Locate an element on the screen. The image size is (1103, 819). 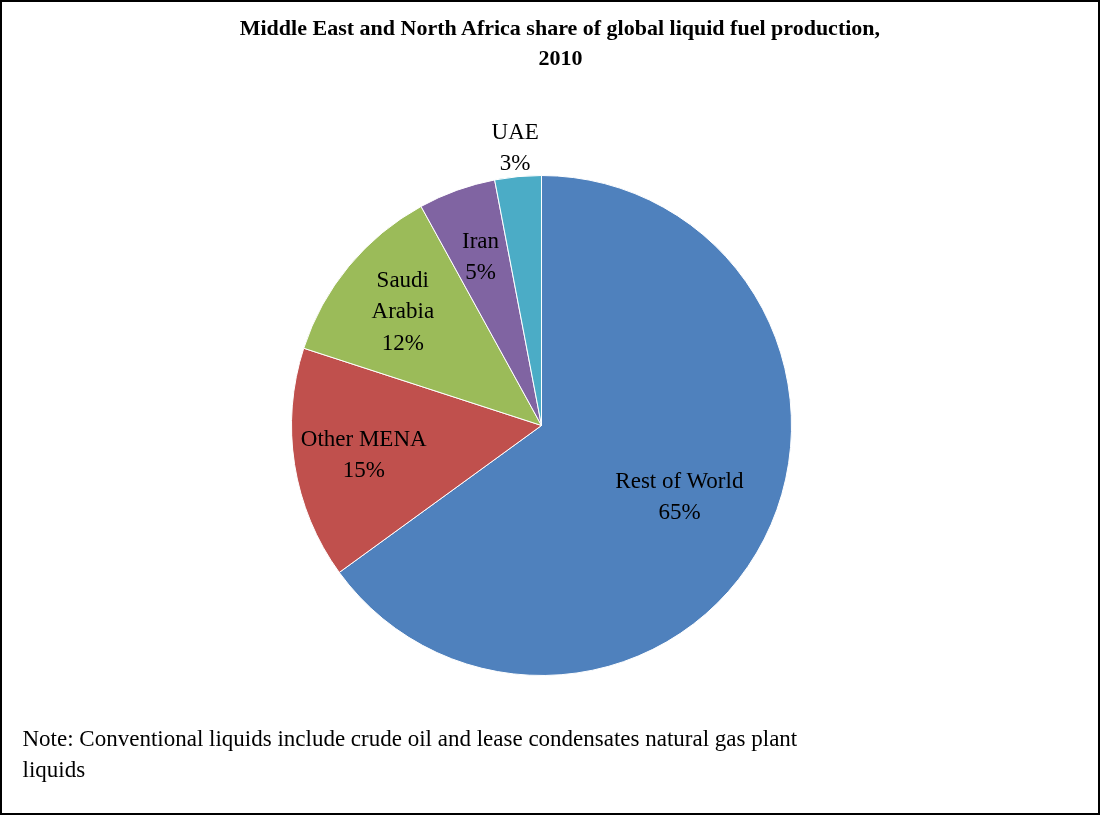
text: Note: Conventional liquids include crude oil and lease condensates natural gas plant liquids is located at coordinates (410, 753).